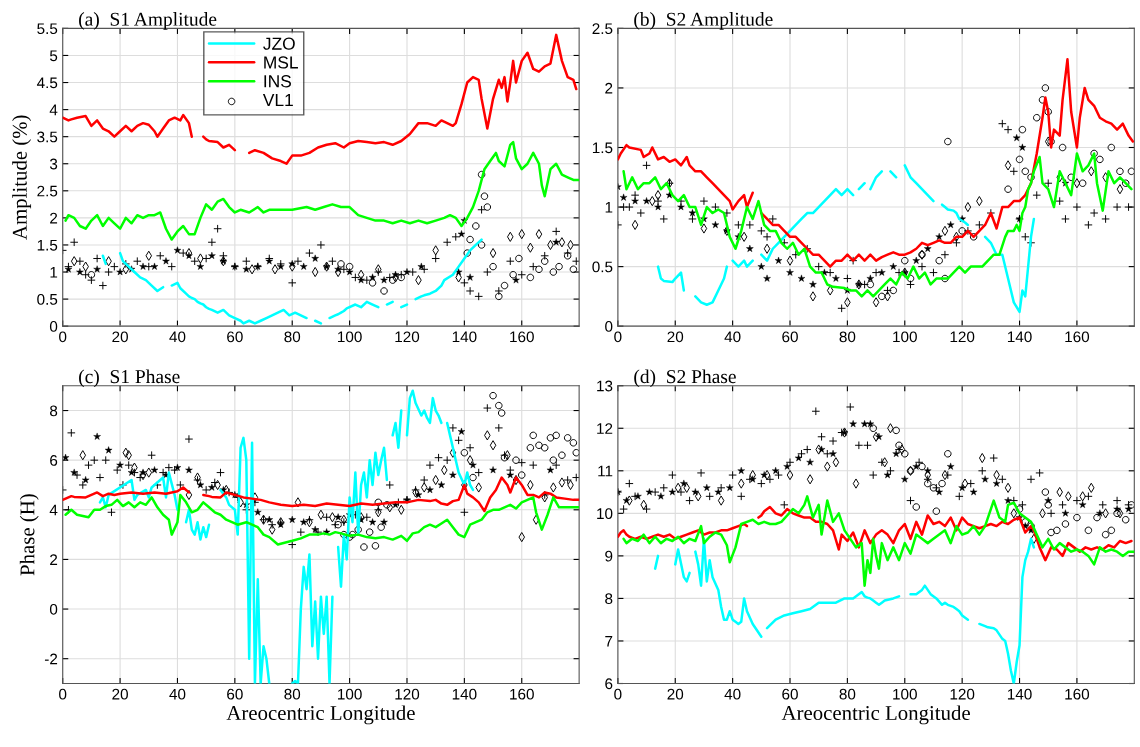 Image resolution: width=1140 pixels, height=747 pixels. I want to click on y-tick-label: 12, so click(605, 428).